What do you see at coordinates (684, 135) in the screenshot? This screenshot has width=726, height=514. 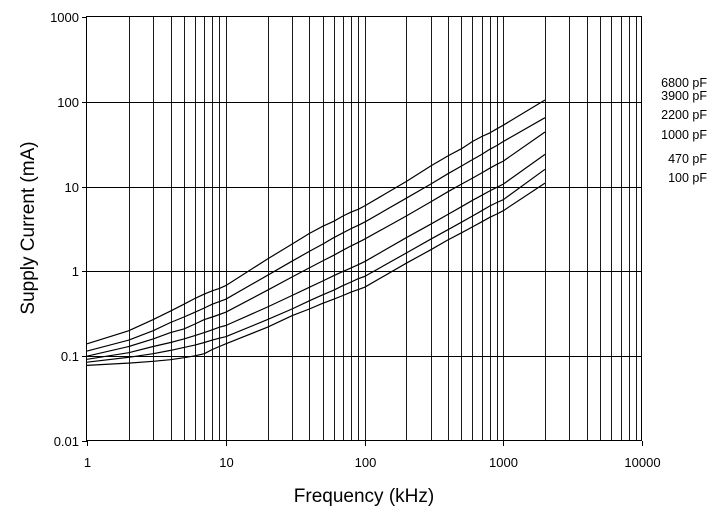 I see `series-label-3: 1000 pF` at bounding box center [684, 135].